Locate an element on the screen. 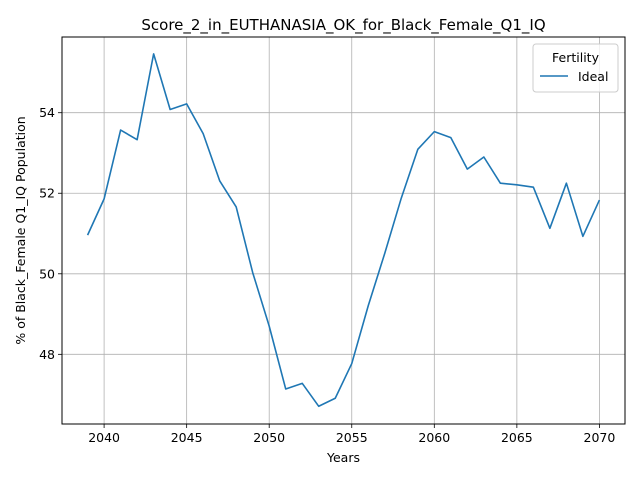 This screenshot has height=484, width=640. x-tick-label: 2055 is located at coordinates (352, 437).